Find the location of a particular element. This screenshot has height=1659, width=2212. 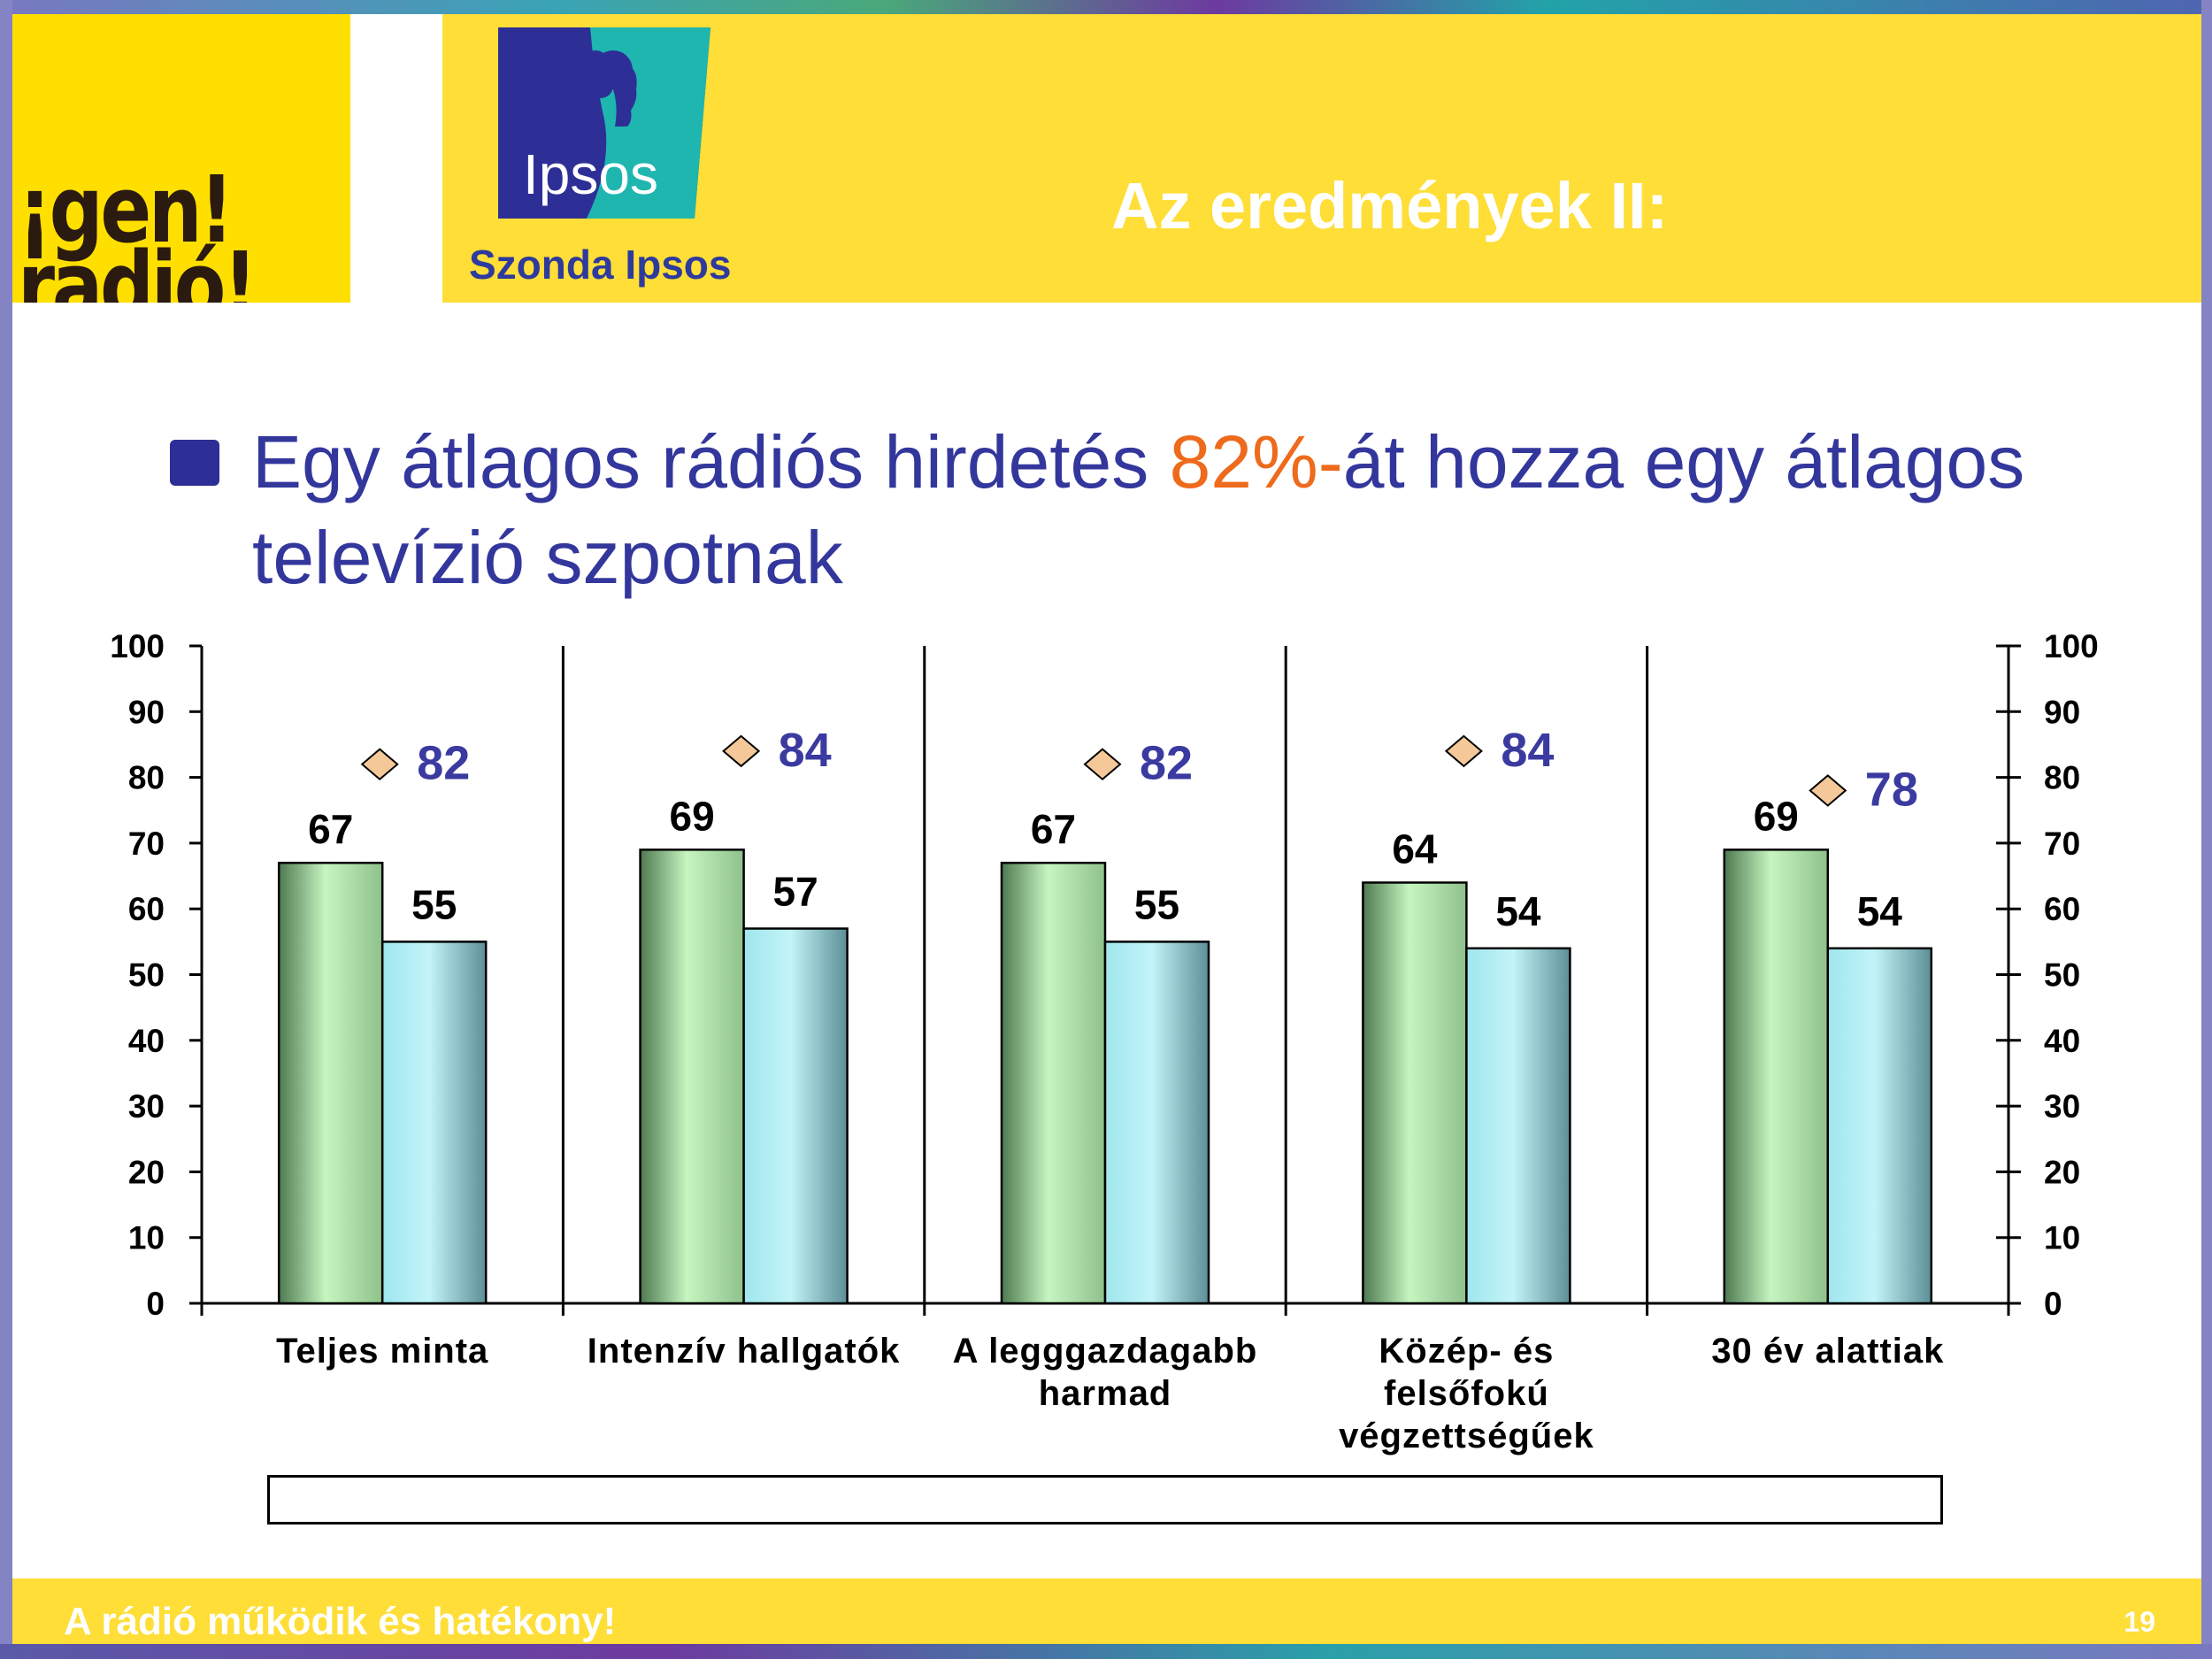

logo-line-radio: rádió! is located at coordinates (137, 268).